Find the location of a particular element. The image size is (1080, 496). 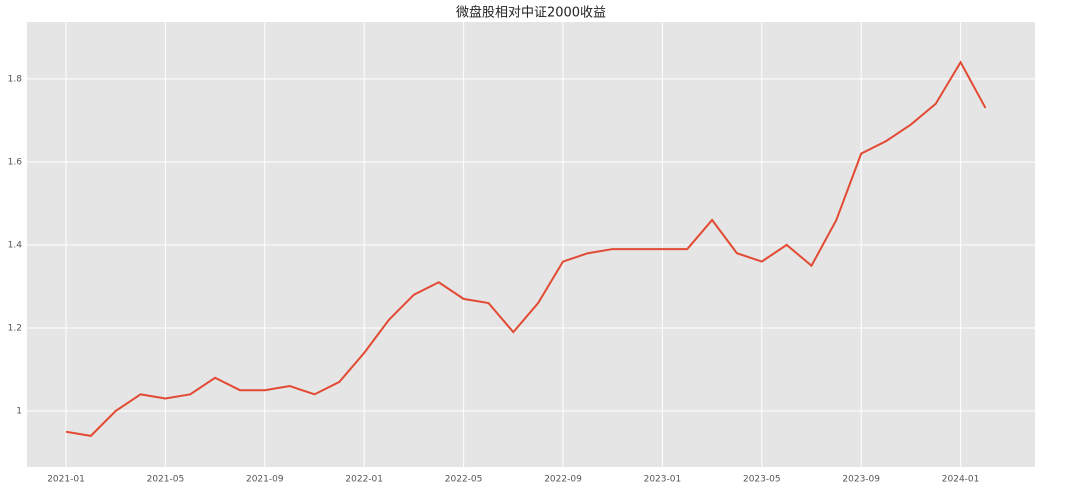

x-tick-label: 2022-09 is located at coordinates (563, 480).